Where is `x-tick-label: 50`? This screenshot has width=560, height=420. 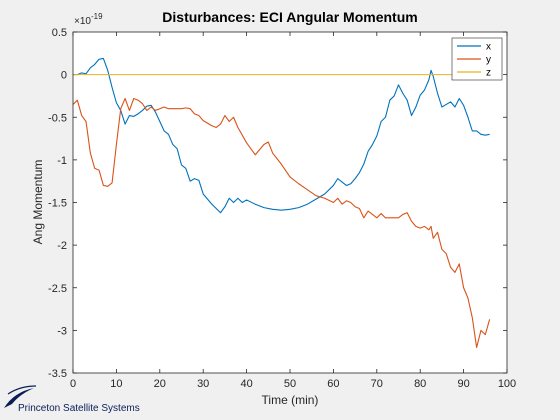 x-tick-label: 50 is located at coordinates (290, 384).